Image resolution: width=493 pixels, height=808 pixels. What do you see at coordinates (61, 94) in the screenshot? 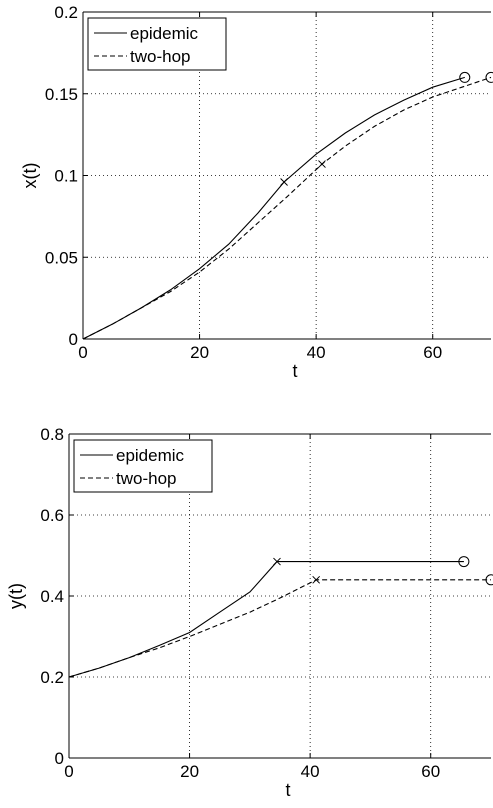
I see `y-tick-label: 0.15` at bounding box center [61, 94].